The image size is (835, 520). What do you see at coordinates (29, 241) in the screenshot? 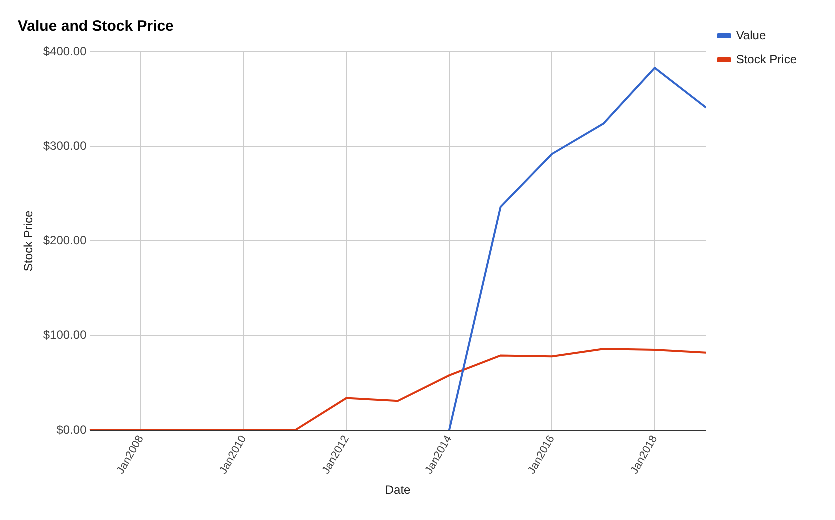
I see `y-axis-title: Stock Price` at bounding box center [29, 241].